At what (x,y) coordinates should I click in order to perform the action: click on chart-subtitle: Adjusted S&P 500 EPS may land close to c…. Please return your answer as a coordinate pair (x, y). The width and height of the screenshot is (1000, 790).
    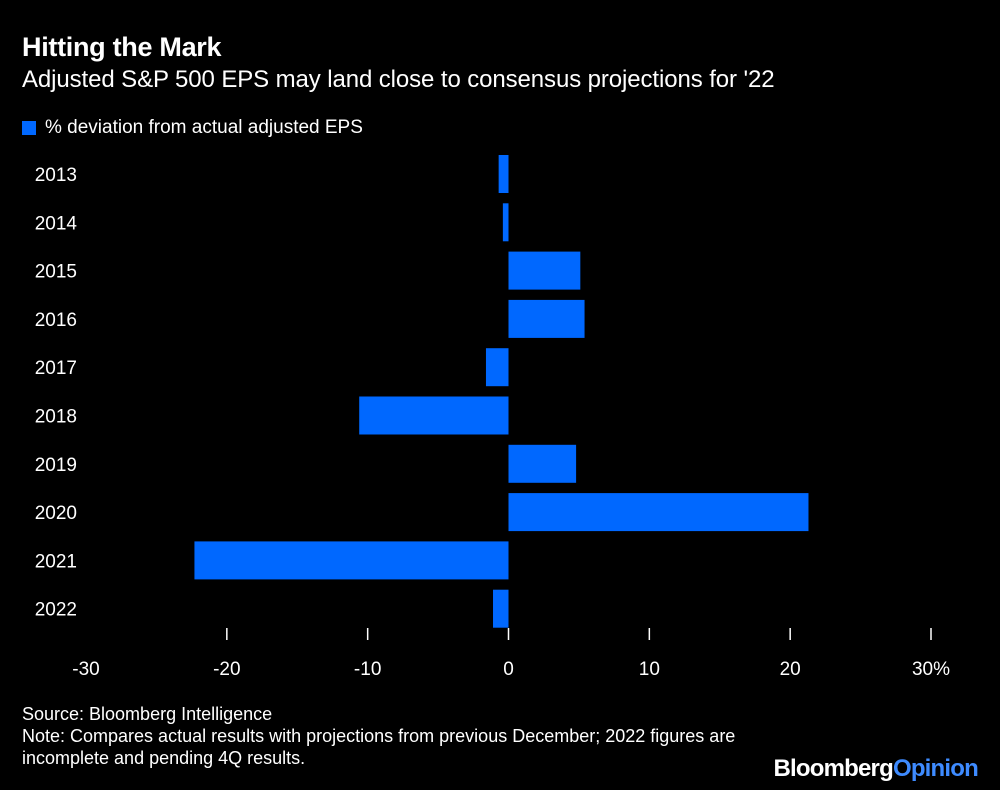
    Looking at the image, I should click on (398, 79).